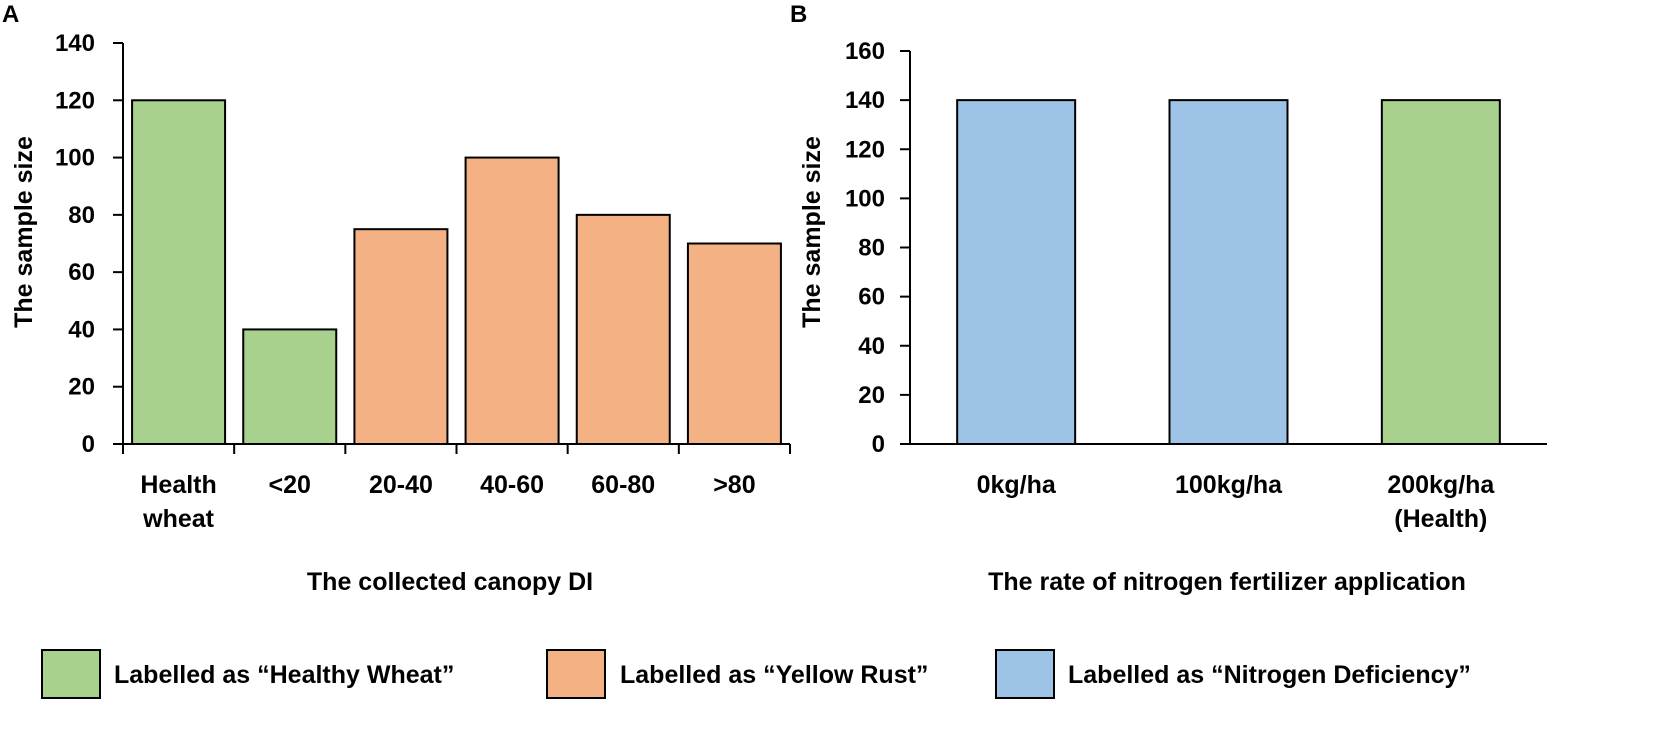 This screenshot has width=1662, height=743. I want to click on panel-a-category-label: 60-80, so click(623, 485).